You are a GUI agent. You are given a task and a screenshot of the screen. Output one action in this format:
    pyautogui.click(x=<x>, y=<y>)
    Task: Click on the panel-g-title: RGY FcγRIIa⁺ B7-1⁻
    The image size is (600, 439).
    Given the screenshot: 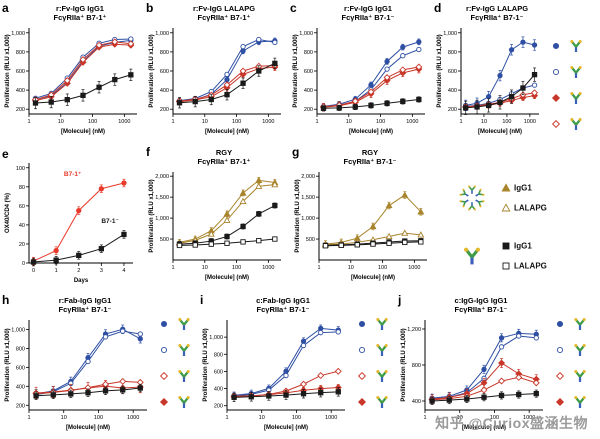 What is the action you would take?
    pyautogui.click(x=363, y=157)
    